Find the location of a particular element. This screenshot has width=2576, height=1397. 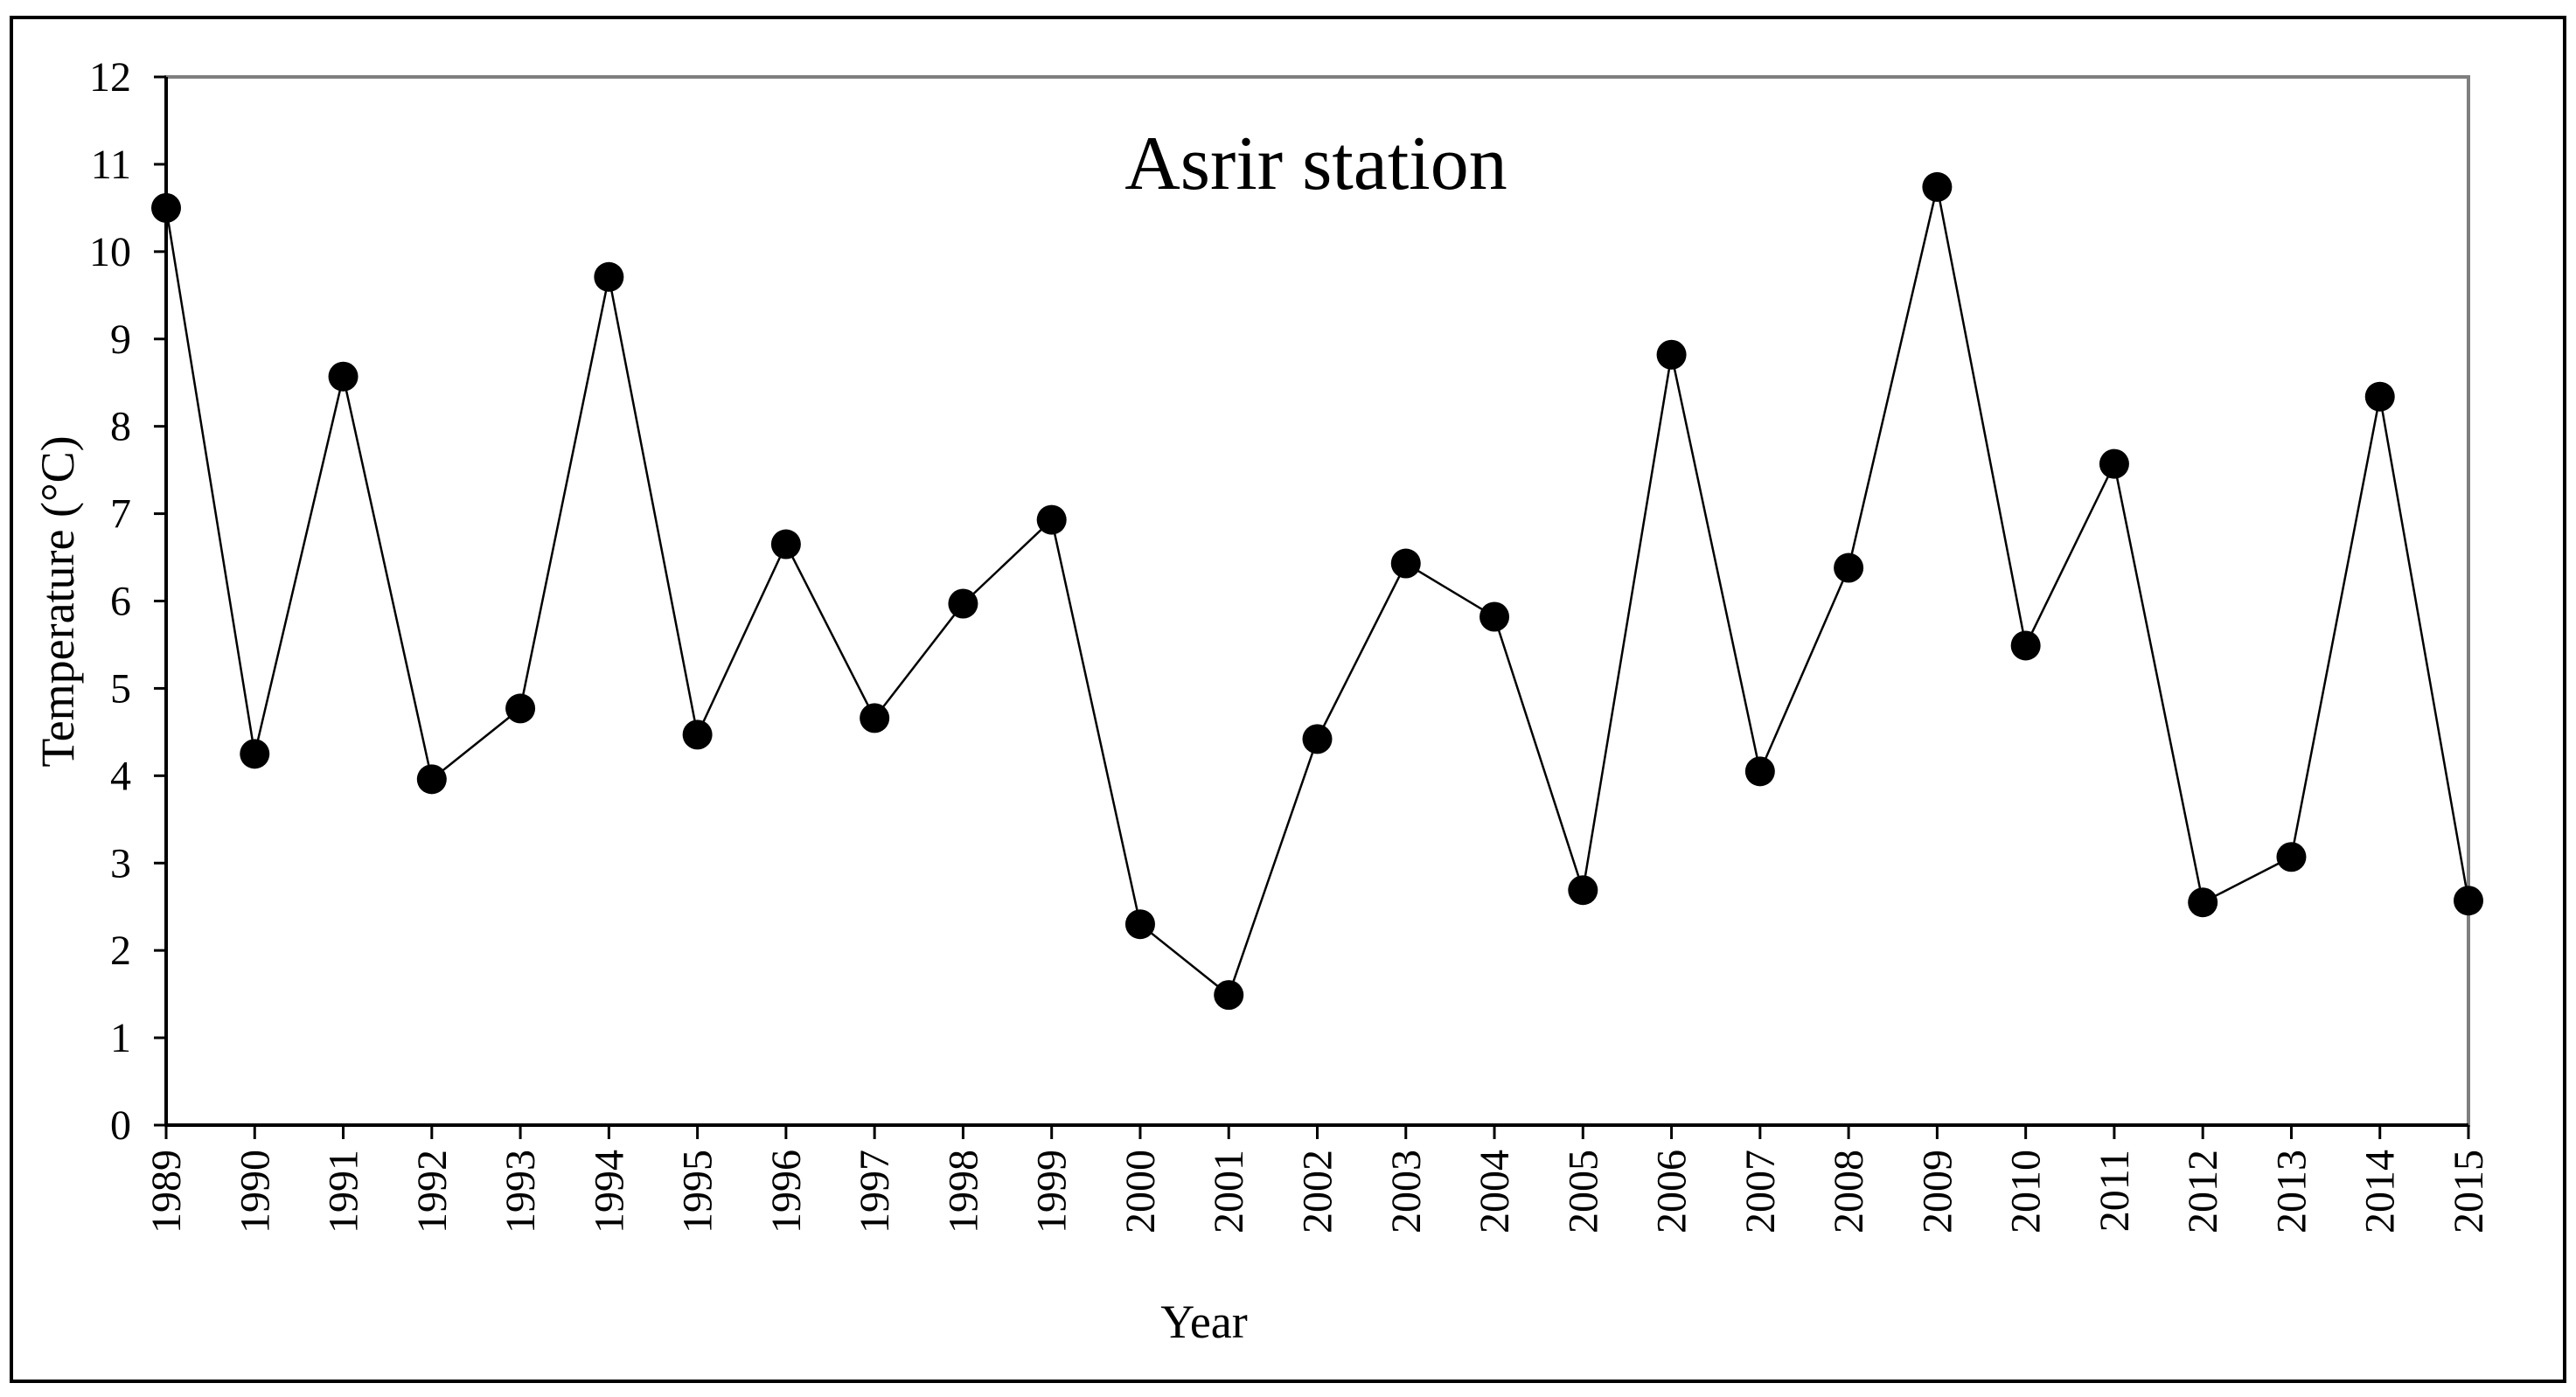

x-tick-label: 2003 is located at coordinates (1406, 1192).